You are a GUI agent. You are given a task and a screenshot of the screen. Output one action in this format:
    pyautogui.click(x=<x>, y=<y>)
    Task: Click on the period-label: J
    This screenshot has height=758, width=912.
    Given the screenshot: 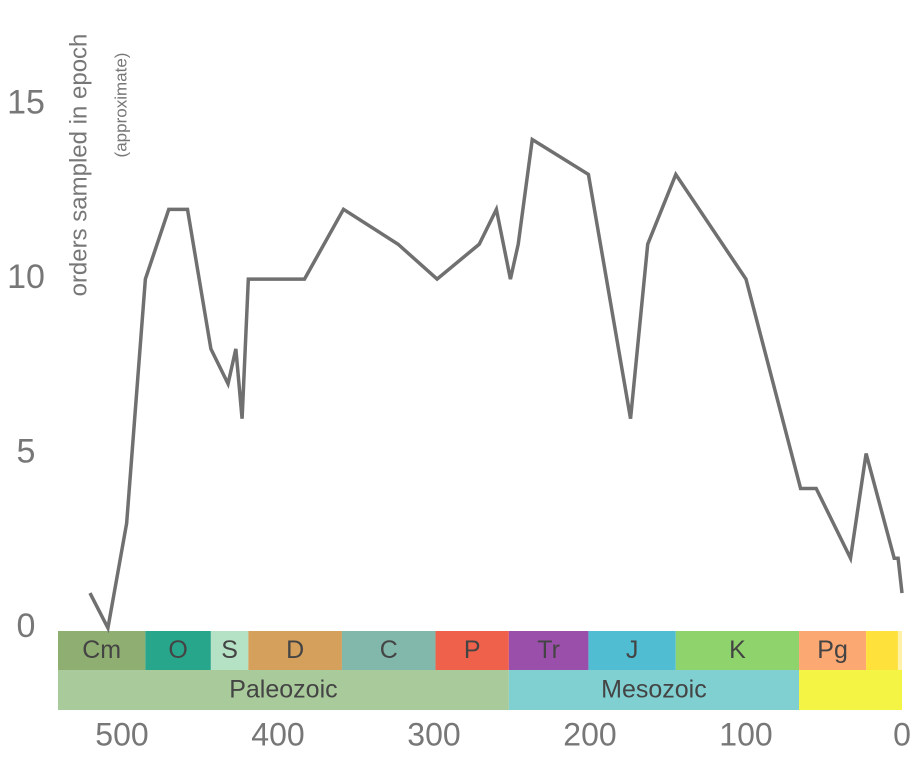 What is the action you would take?
    pyautogui.click(x=632, y=650)
    